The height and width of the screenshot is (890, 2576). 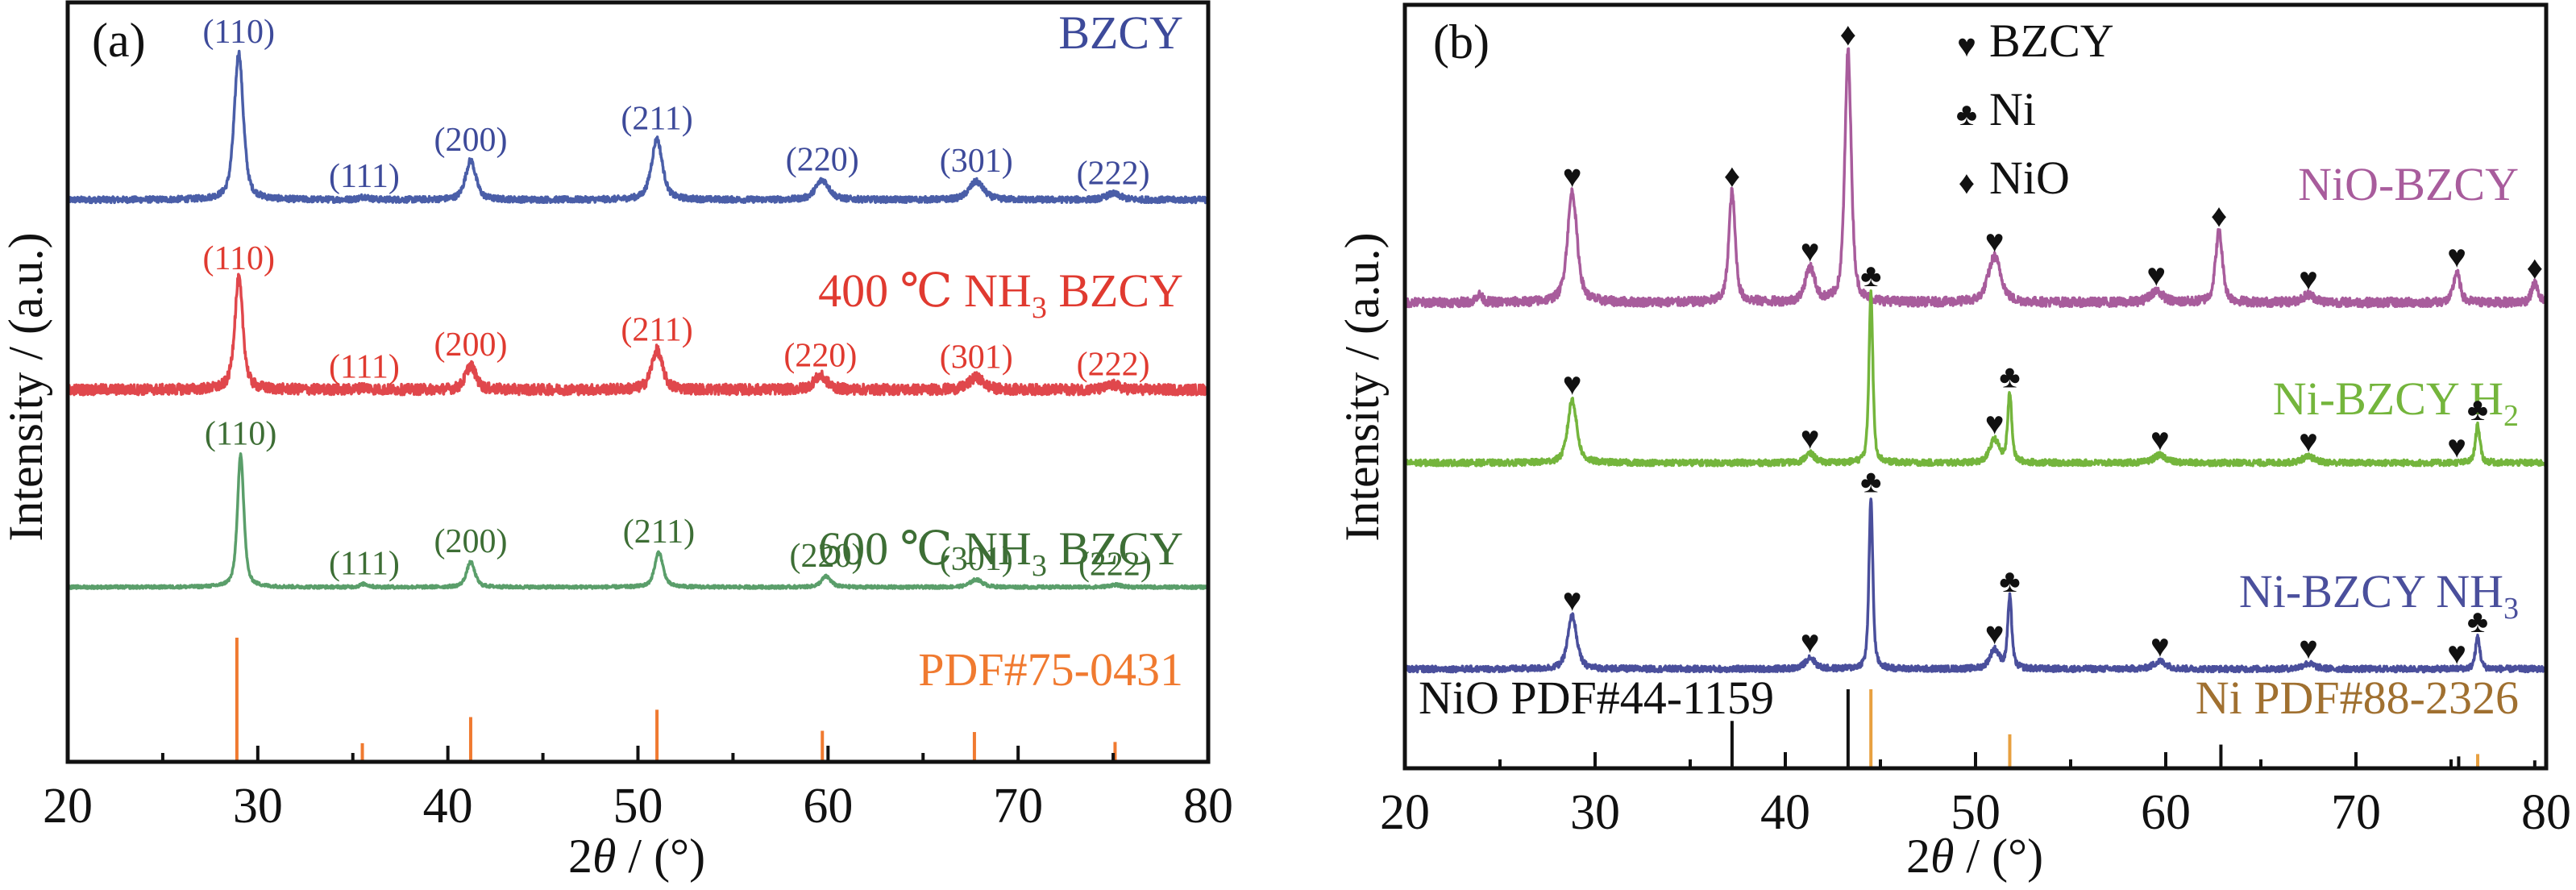 I want to click on panel-a-x-axis-theta: θ, so click(x=604, y=857).